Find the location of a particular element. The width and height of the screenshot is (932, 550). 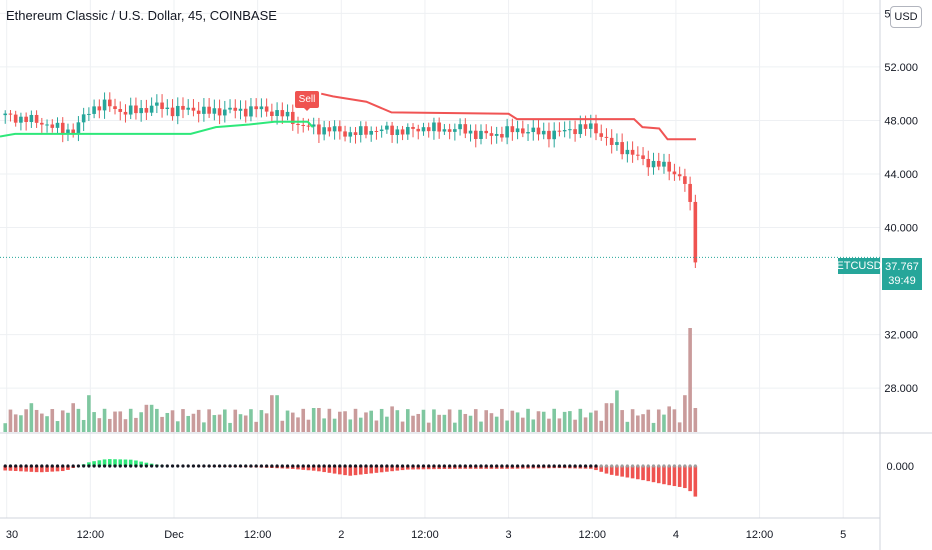

x-tick-label: 4 is located at coordinates (676, 535).